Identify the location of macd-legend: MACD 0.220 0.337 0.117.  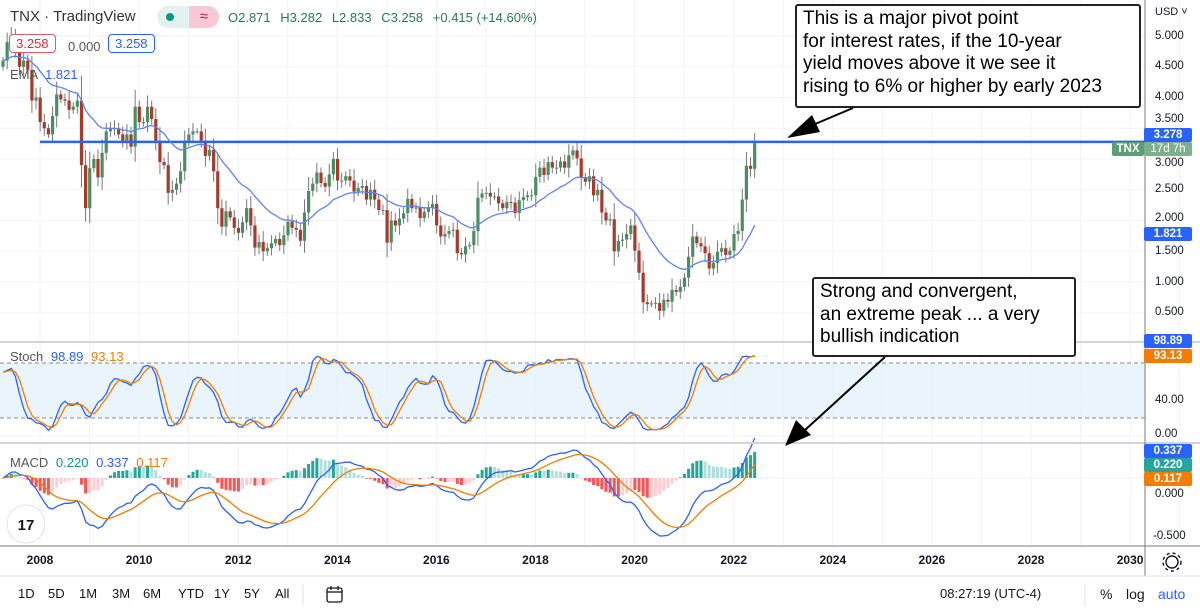
(89, 462).